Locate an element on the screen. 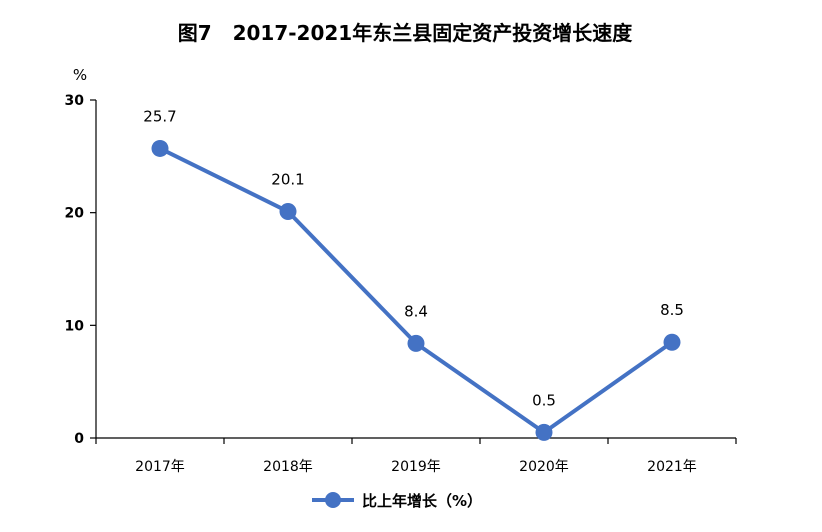 The image size is (822, 532). data-label: 25.7 is located at coordinates (159, 116).